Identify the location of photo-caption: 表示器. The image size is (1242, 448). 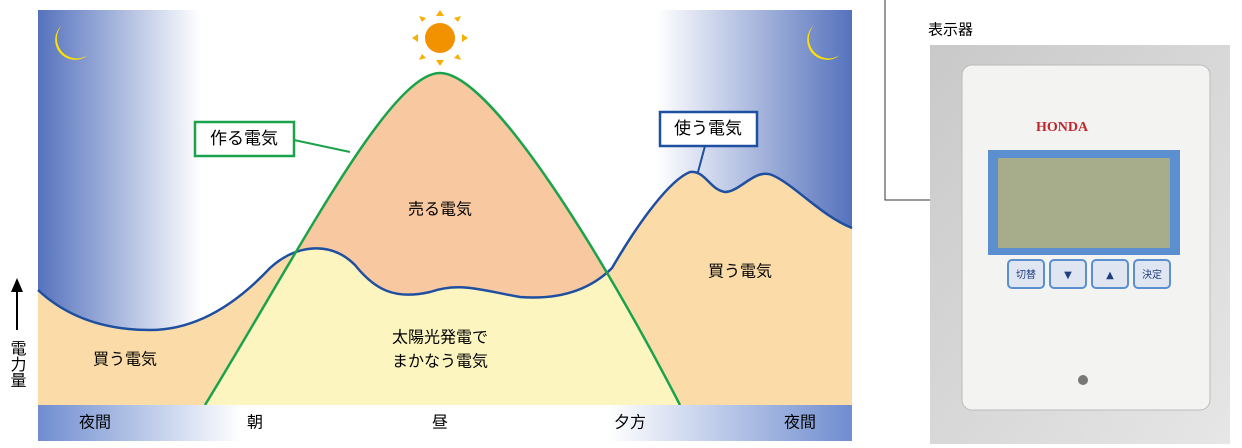
(950, 30).